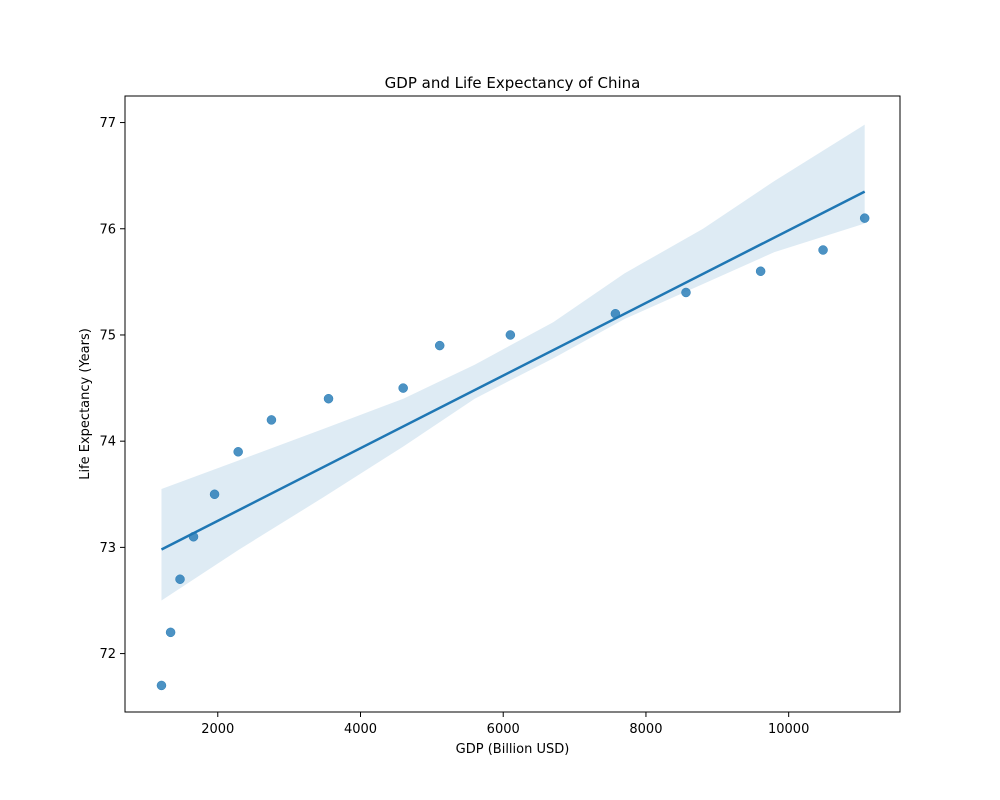  What do you see at coordinates (513, 749) in the screenshot?
I see `x-axis-label: GDP (Billion USD)` at bounding box center [513, 749].